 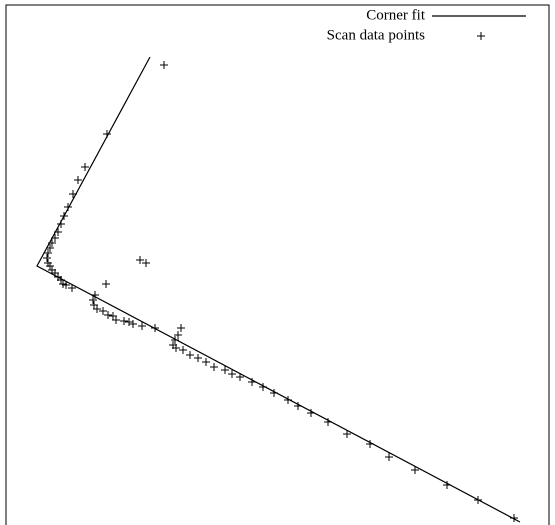 I want to click on legend-label: Scan data points, so click(x=376, y=35).